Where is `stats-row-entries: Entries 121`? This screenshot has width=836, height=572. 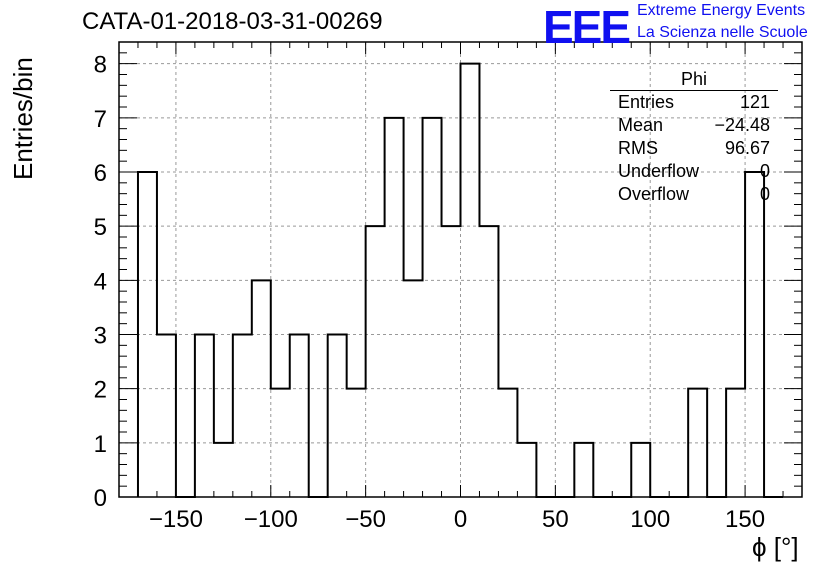 stats-row-entries: Entries 121 is located at coordinates (694, 102).